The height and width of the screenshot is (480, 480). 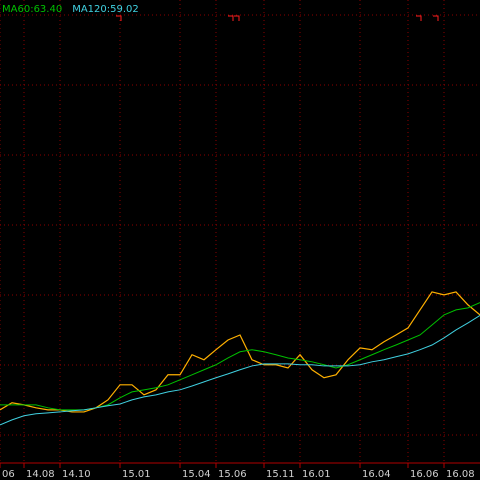 I want to click on legend-entry: MA120:59.02, so click(x=105, y=9).